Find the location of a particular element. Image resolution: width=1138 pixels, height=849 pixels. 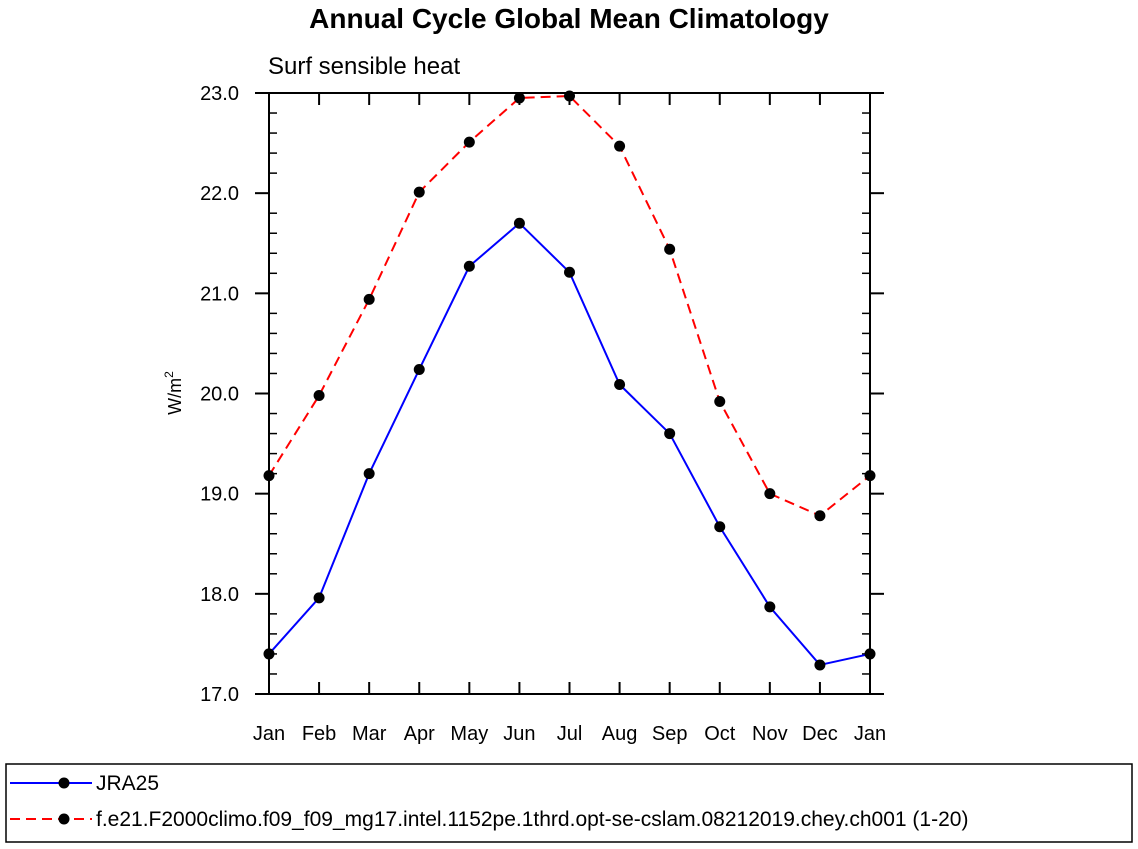

x-tick-label: Dec is located at coordinates (820, 734).